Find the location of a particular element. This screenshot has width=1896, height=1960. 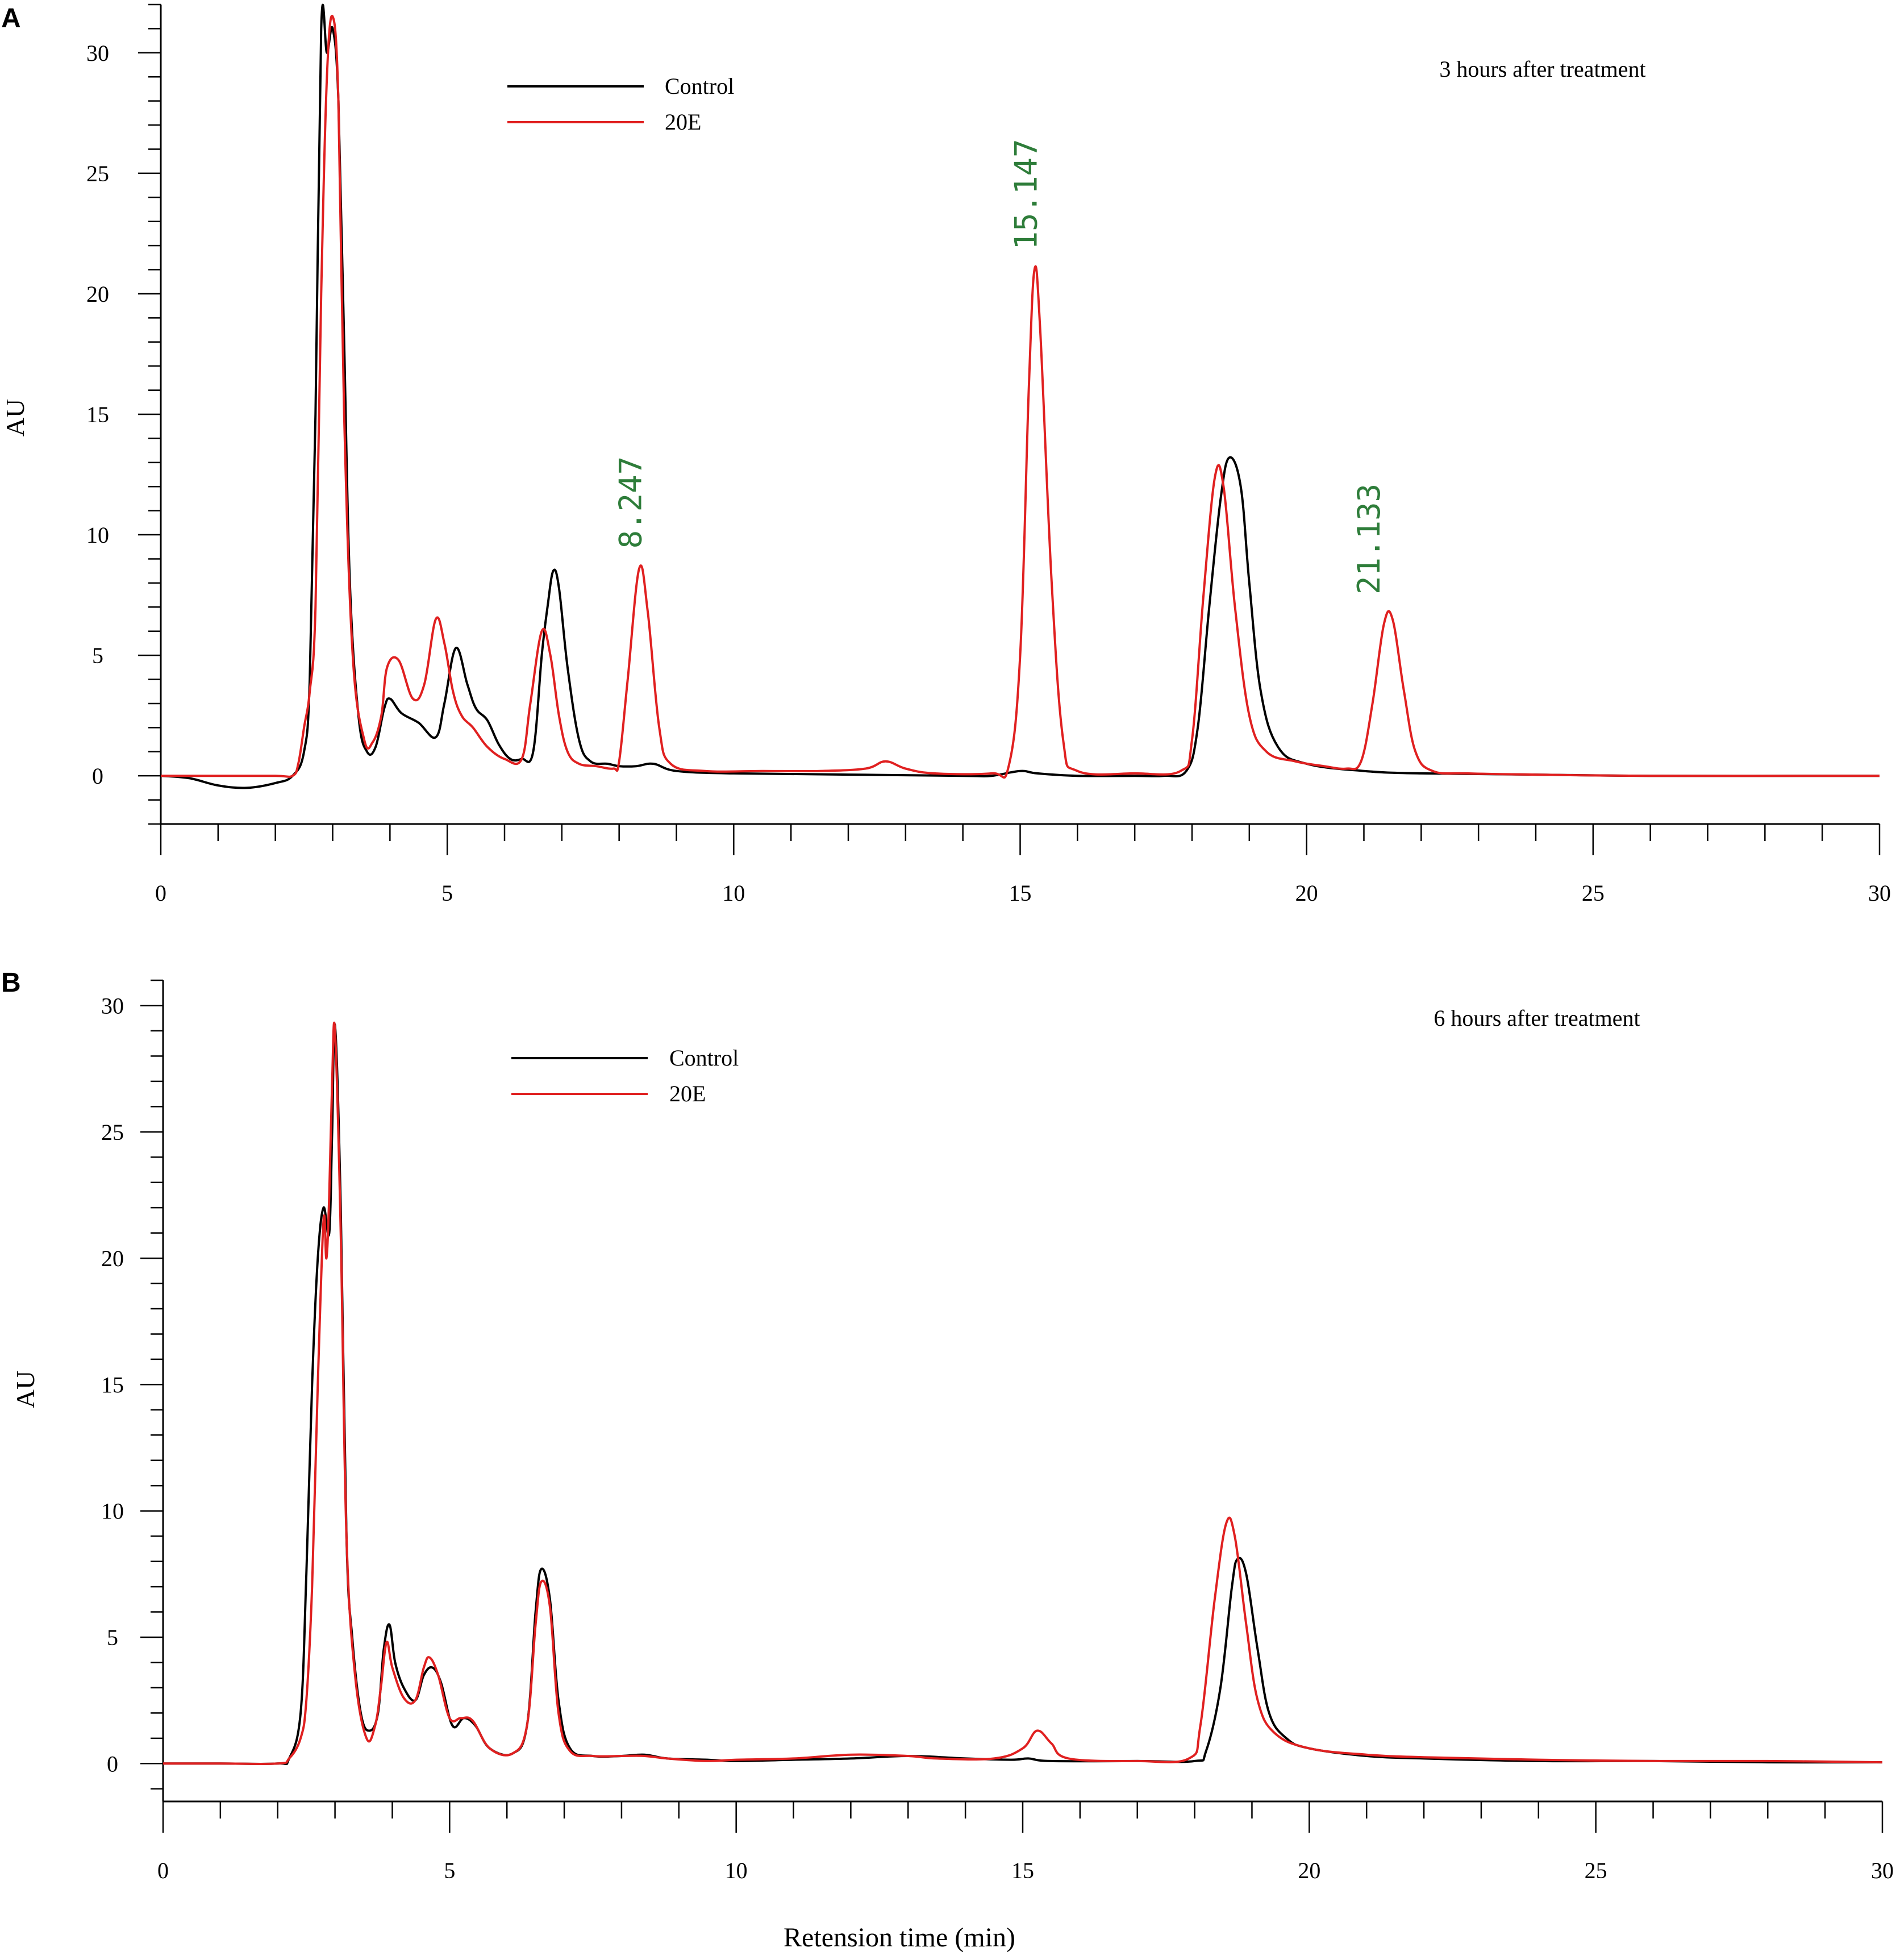

peak-label: 15.147 is located at coordinates (1026, 194).